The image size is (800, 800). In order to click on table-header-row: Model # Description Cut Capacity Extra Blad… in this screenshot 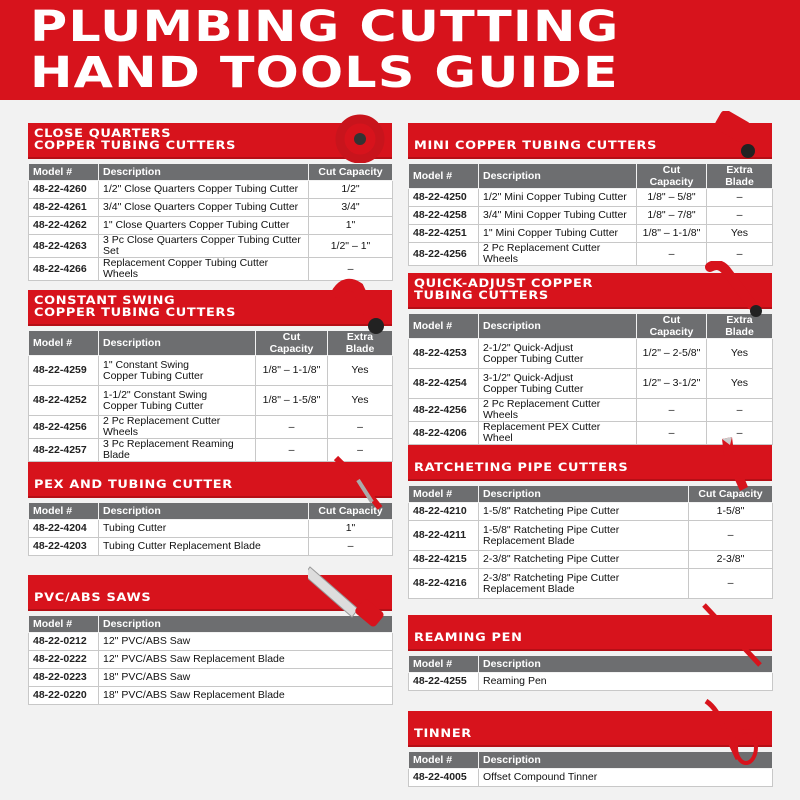, I will do `click(590, 176)`.